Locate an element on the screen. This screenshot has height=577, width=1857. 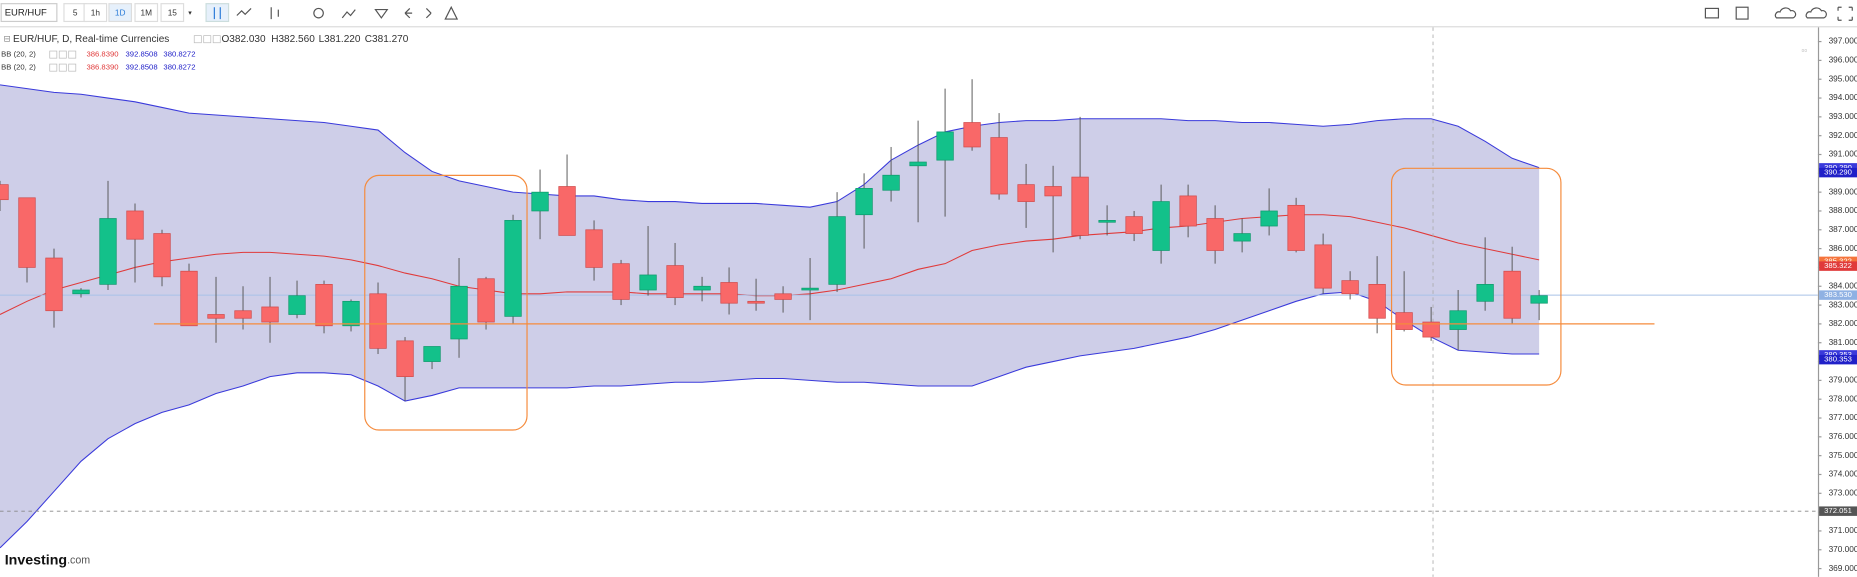
camera-icon is located at coordinates (1712, 13).